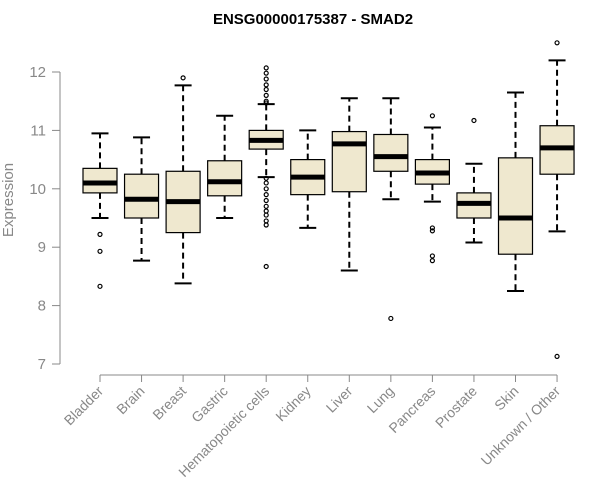 The width and height of the screenshot is (600, 500). I want to click on y-tick-label: 11, so click(38, 130).